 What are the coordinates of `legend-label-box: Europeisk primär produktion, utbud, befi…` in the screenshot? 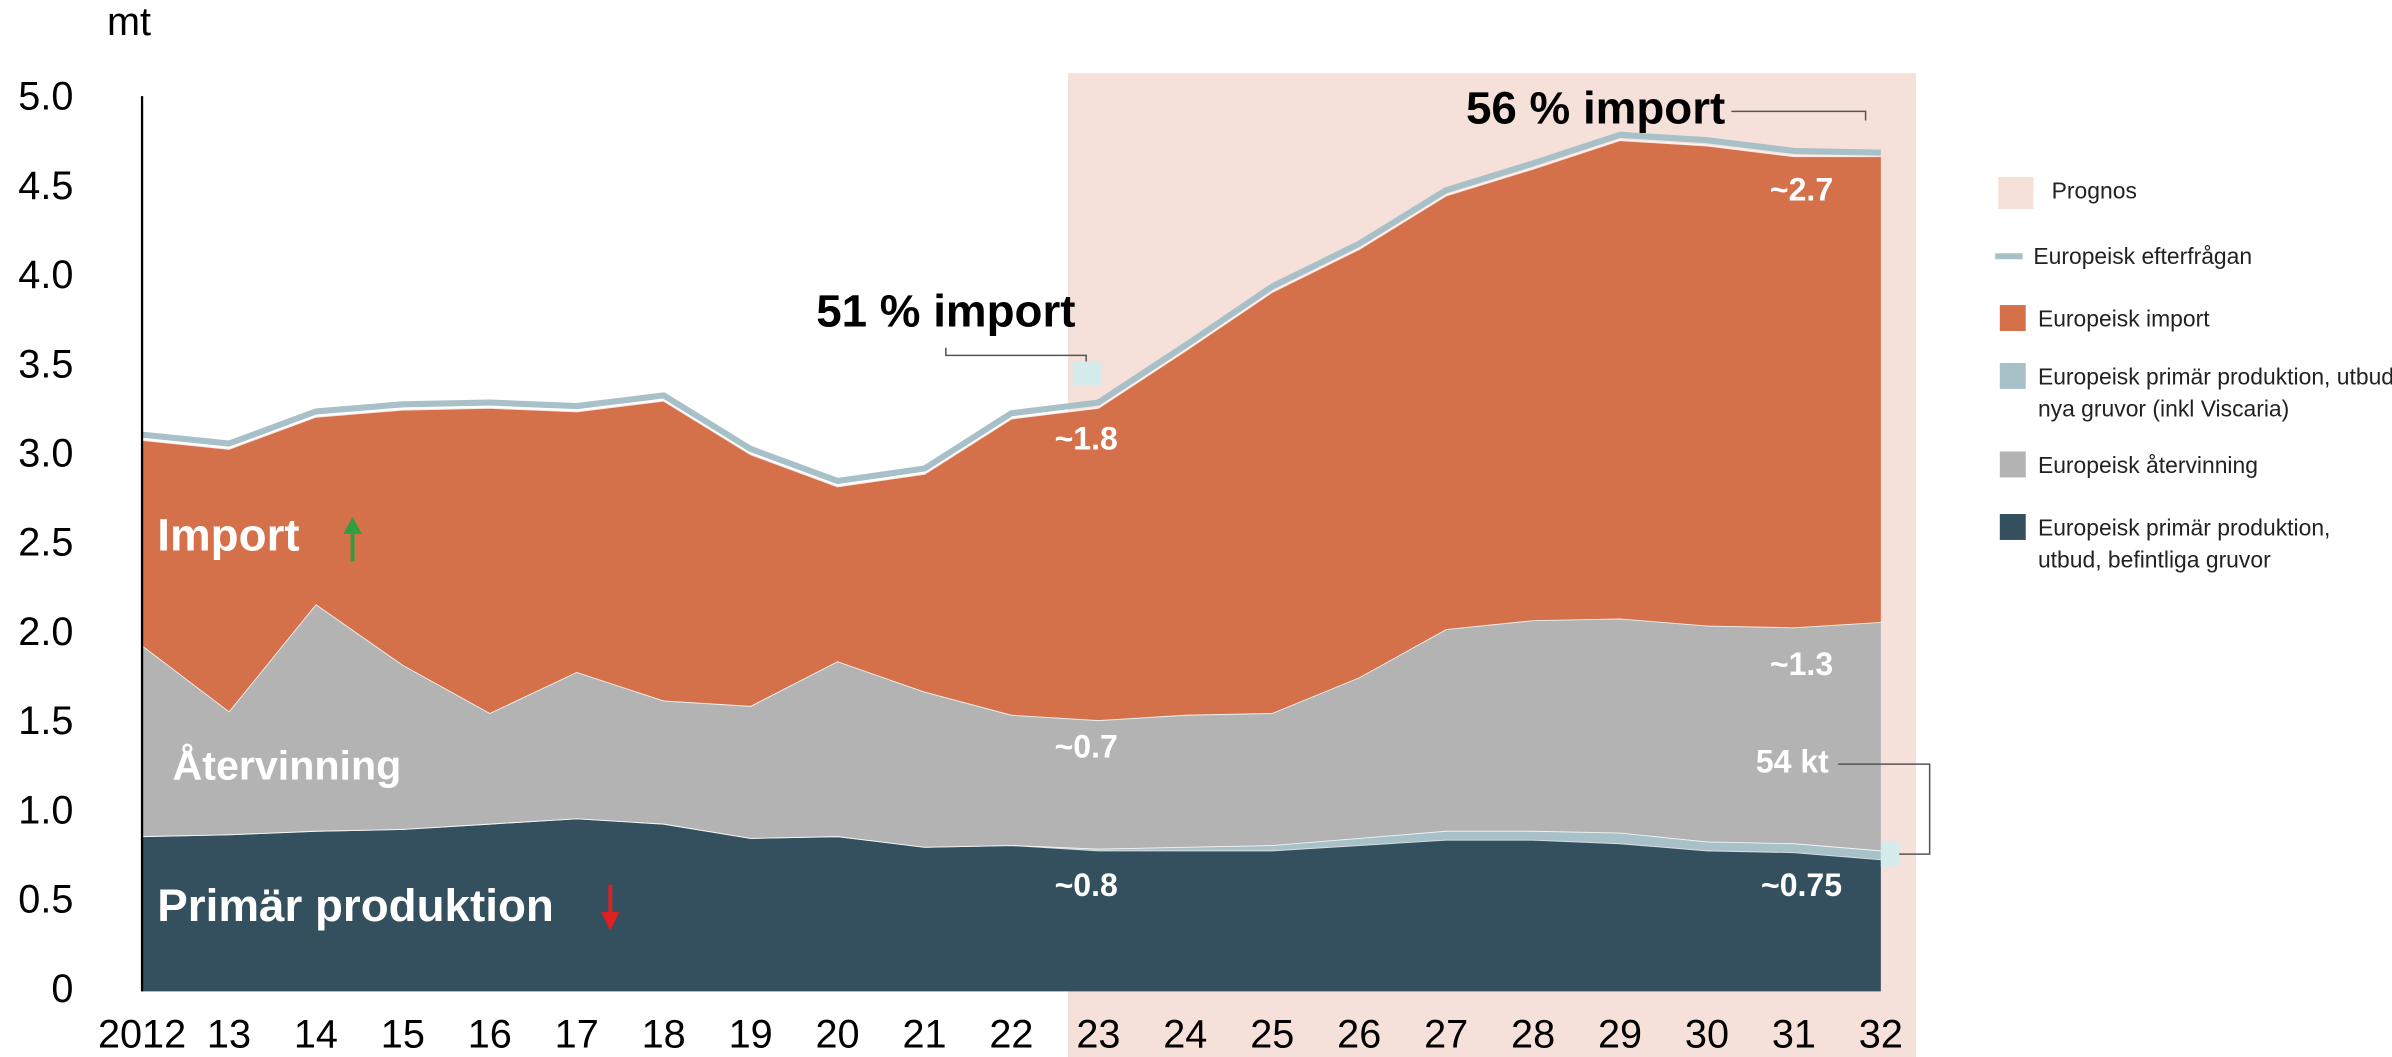 It's located at (2184, 544).